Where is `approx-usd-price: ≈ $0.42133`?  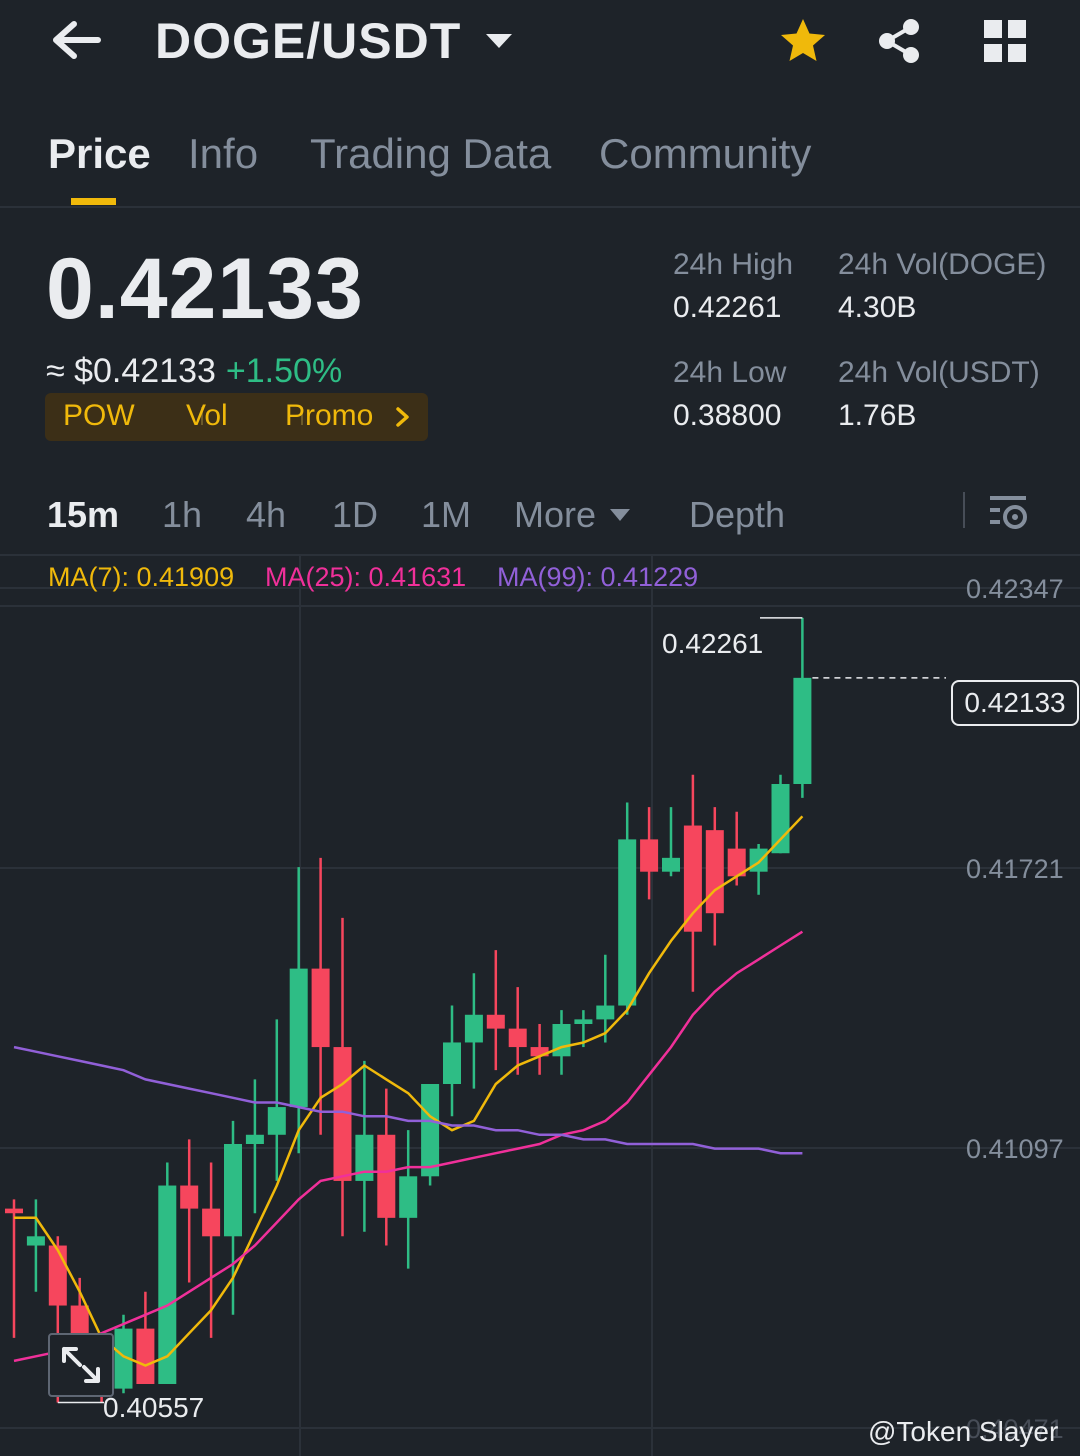
approx-usd-price: ≈ $0.42133 is located at coordinates (131, 371).